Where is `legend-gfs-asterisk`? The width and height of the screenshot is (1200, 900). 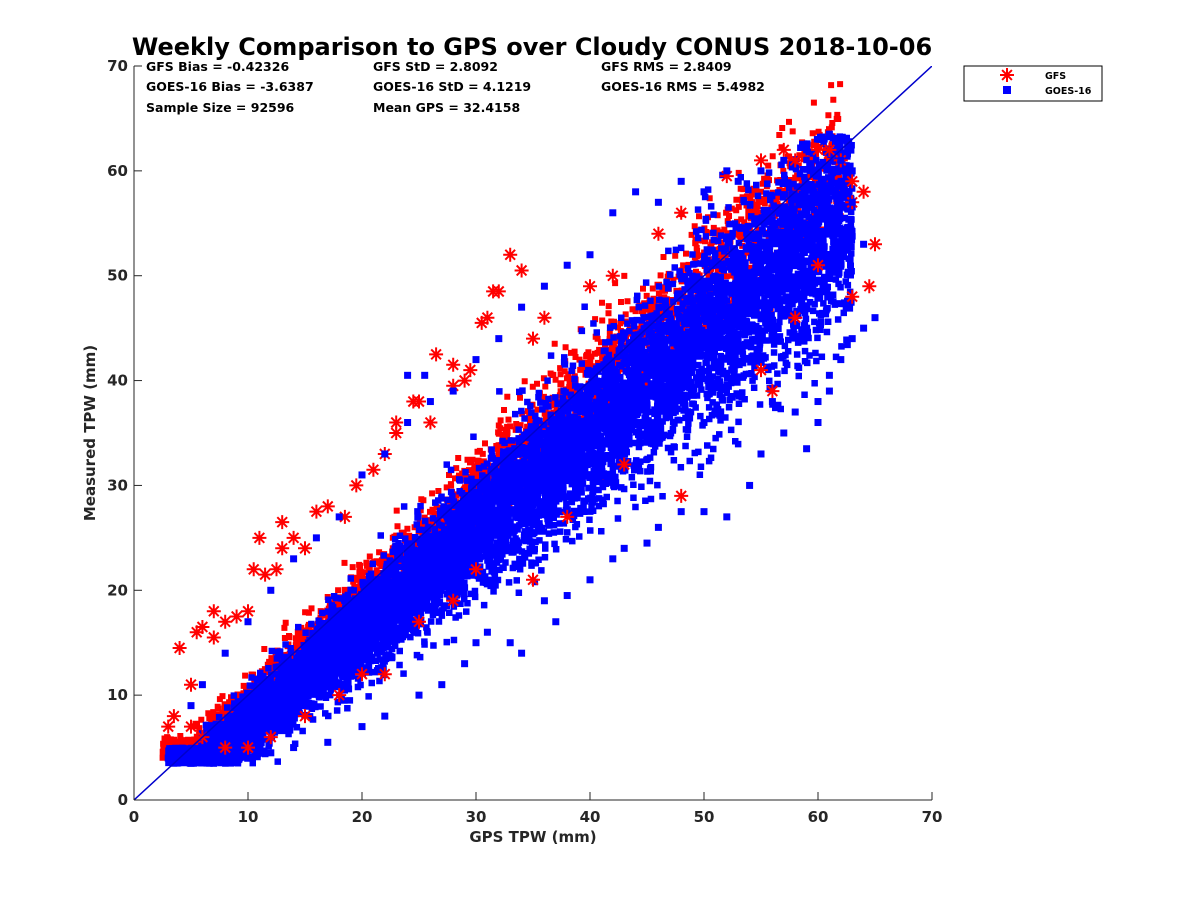 legend-gfs-asterisk is located at coordinates (1007, 75).